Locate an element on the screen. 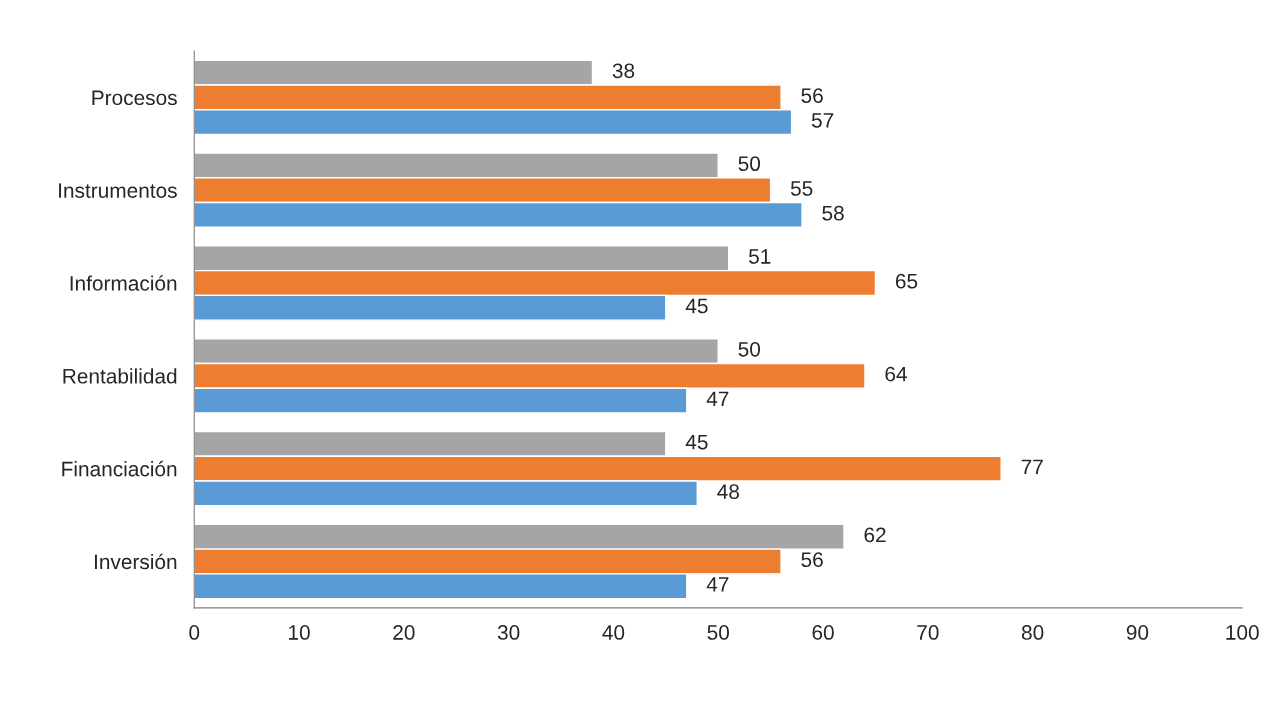 This screenshot has height=728, width=1278. x-tick-label: 60 is located at coordinates (823, 632).